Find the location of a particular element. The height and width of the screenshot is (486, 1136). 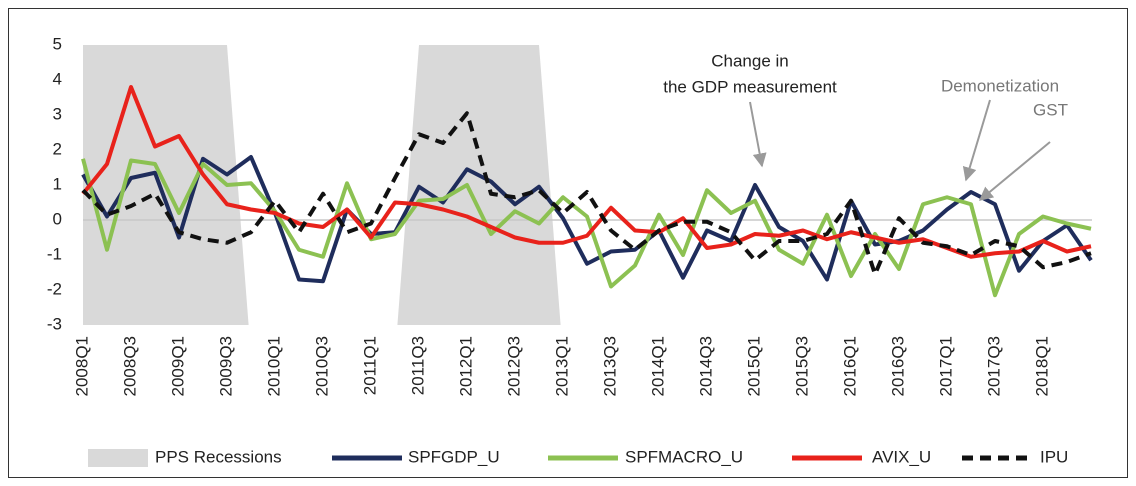

x-tick-label: 2008Q3 is located at coordinates (129, 366).